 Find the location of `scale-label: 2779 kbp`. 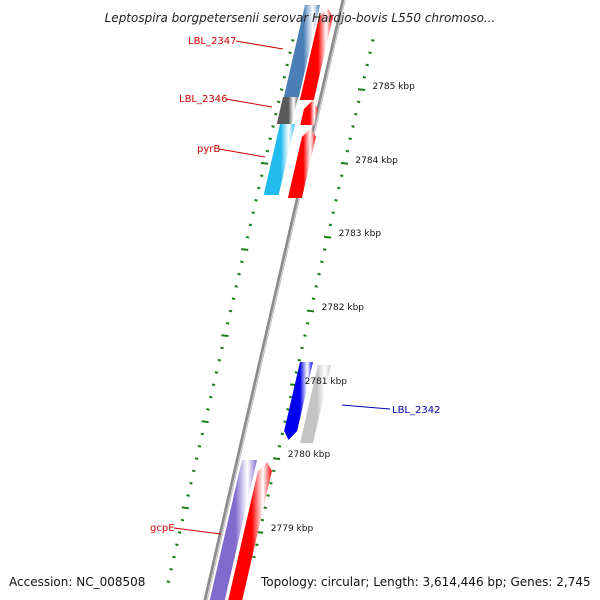

scale-label: 2779 kbp is located at coordinates (292, 529).